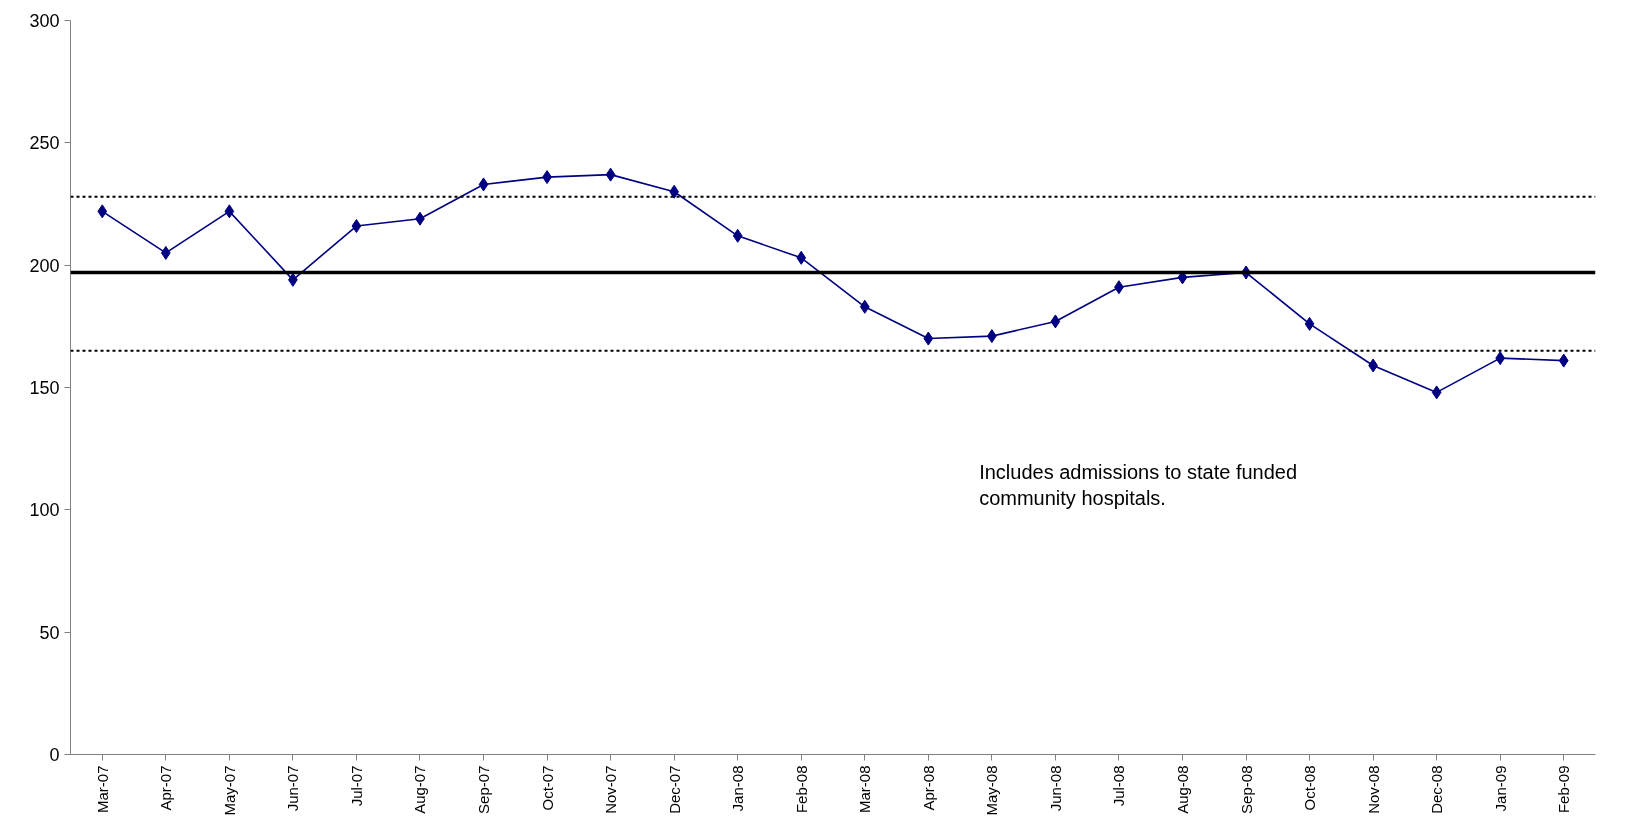 Image resolution: width=1629 pixels, height=838 pixels. I want to click on x-tick-label: Oct-07, so click(547, 788).